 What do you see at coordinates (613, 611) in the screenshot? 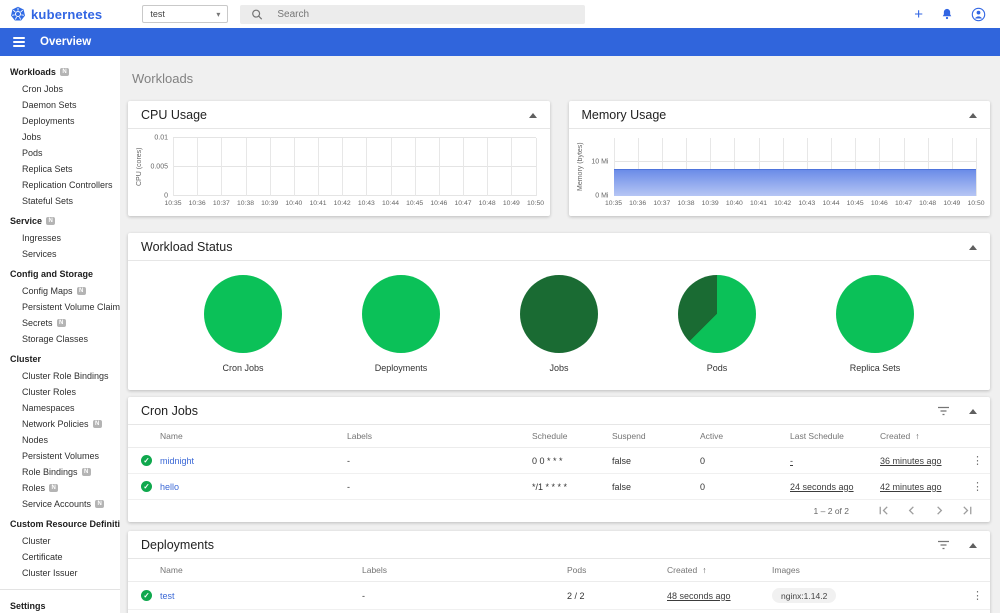
I see `pods-cell: 3 / 3` at bounding box center [613, 611].